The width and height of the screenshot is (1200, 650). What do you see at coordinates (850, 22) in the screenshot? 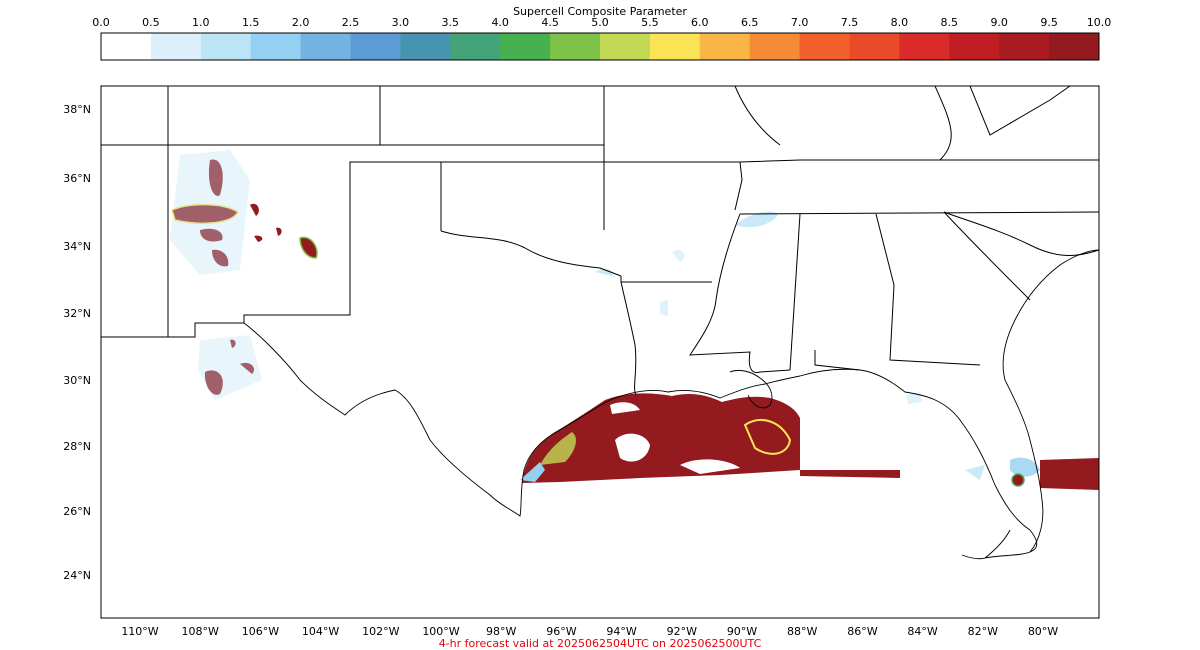
I see `colorbar-tick-label: 7.5` at bounding box center [850, 22].